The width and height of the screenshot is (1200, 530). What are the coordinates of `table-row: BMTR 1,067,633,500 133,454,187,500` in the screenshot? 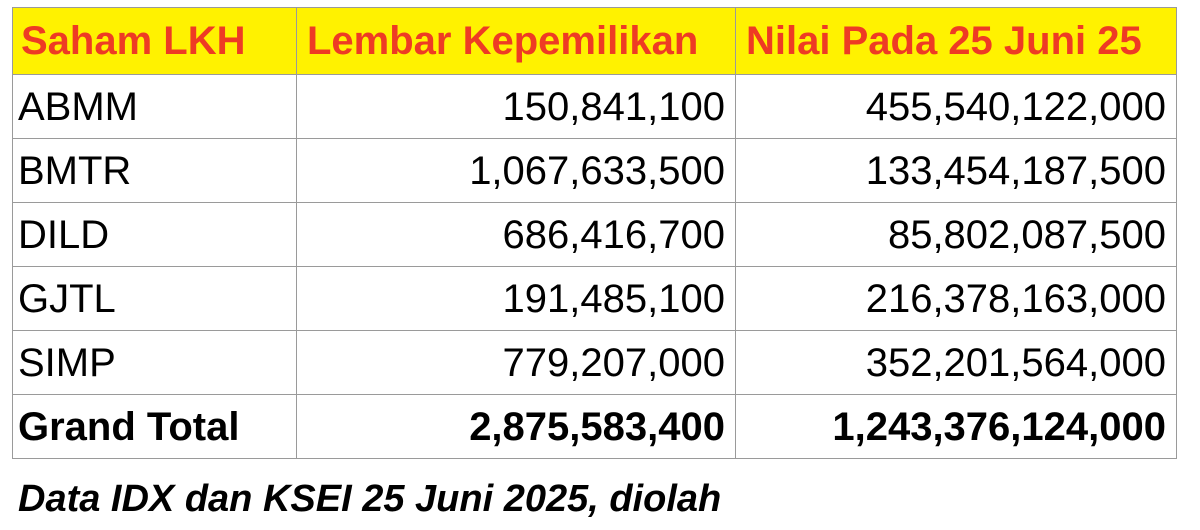 It's located at (594, 170).